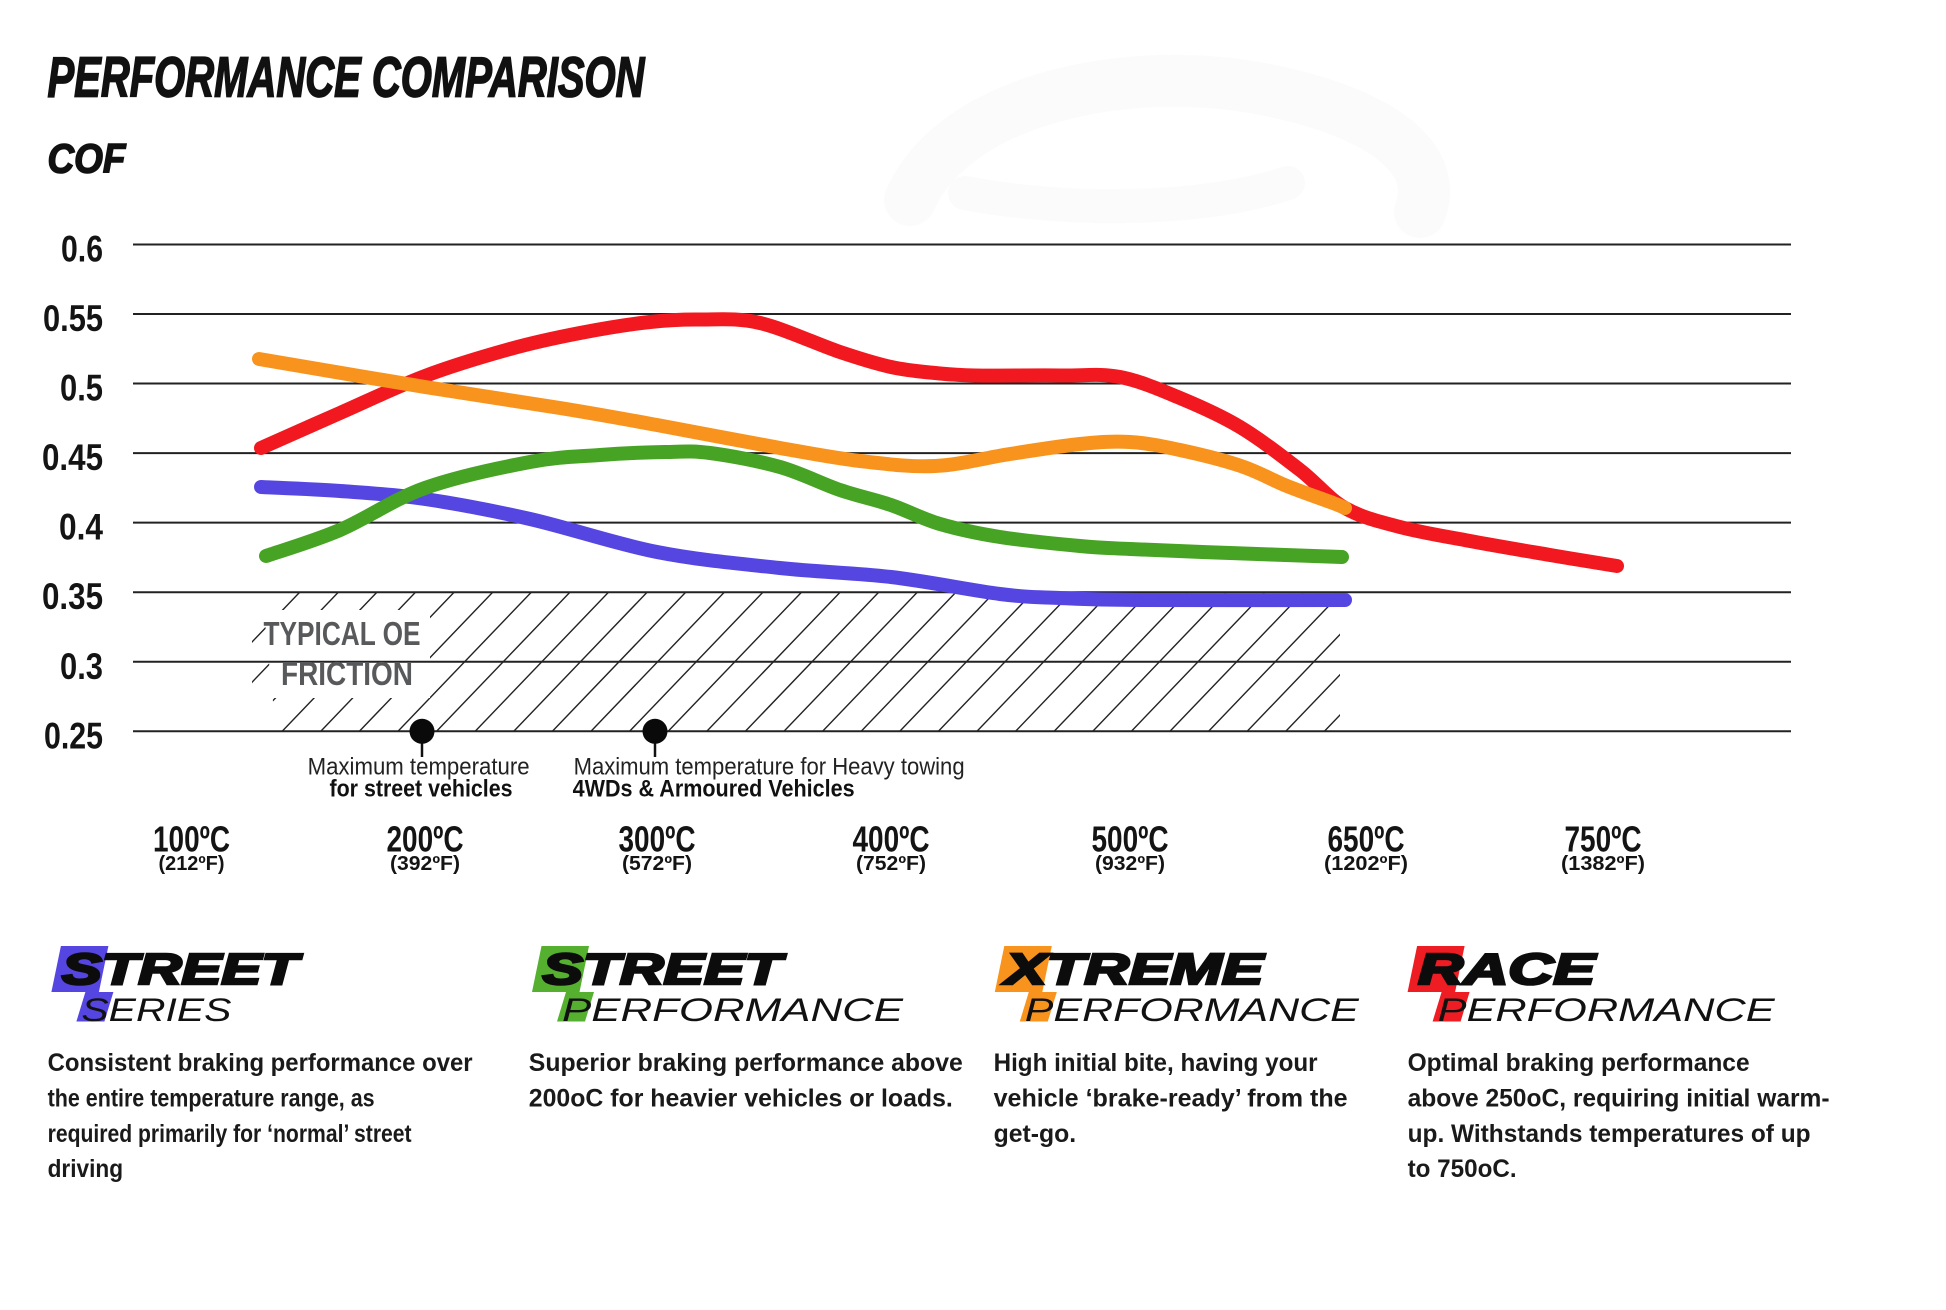  What do you see at coordinates (81, 666) in the screenshot?
I see `svg-text: 0.3` at bounding box center [81, 666].